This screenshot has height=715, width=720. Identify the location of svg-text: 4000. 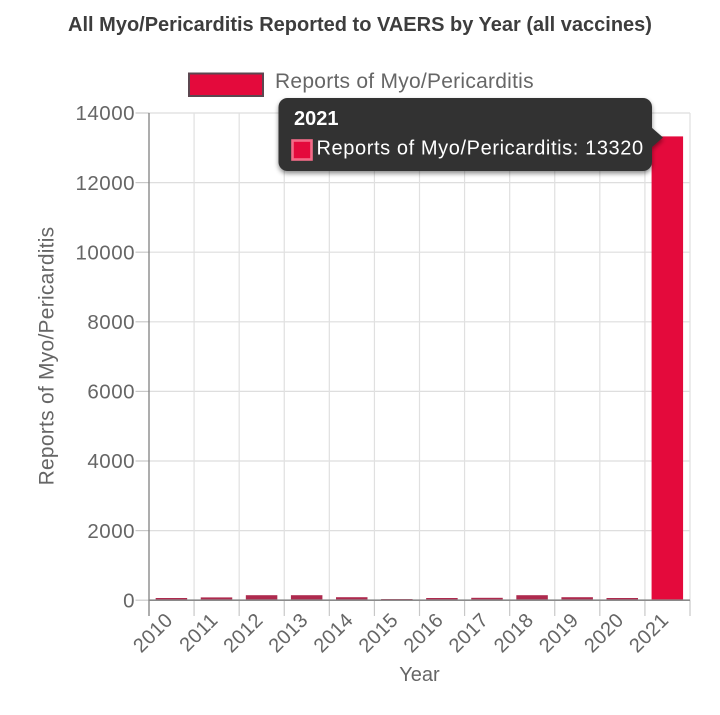
(111, 461).